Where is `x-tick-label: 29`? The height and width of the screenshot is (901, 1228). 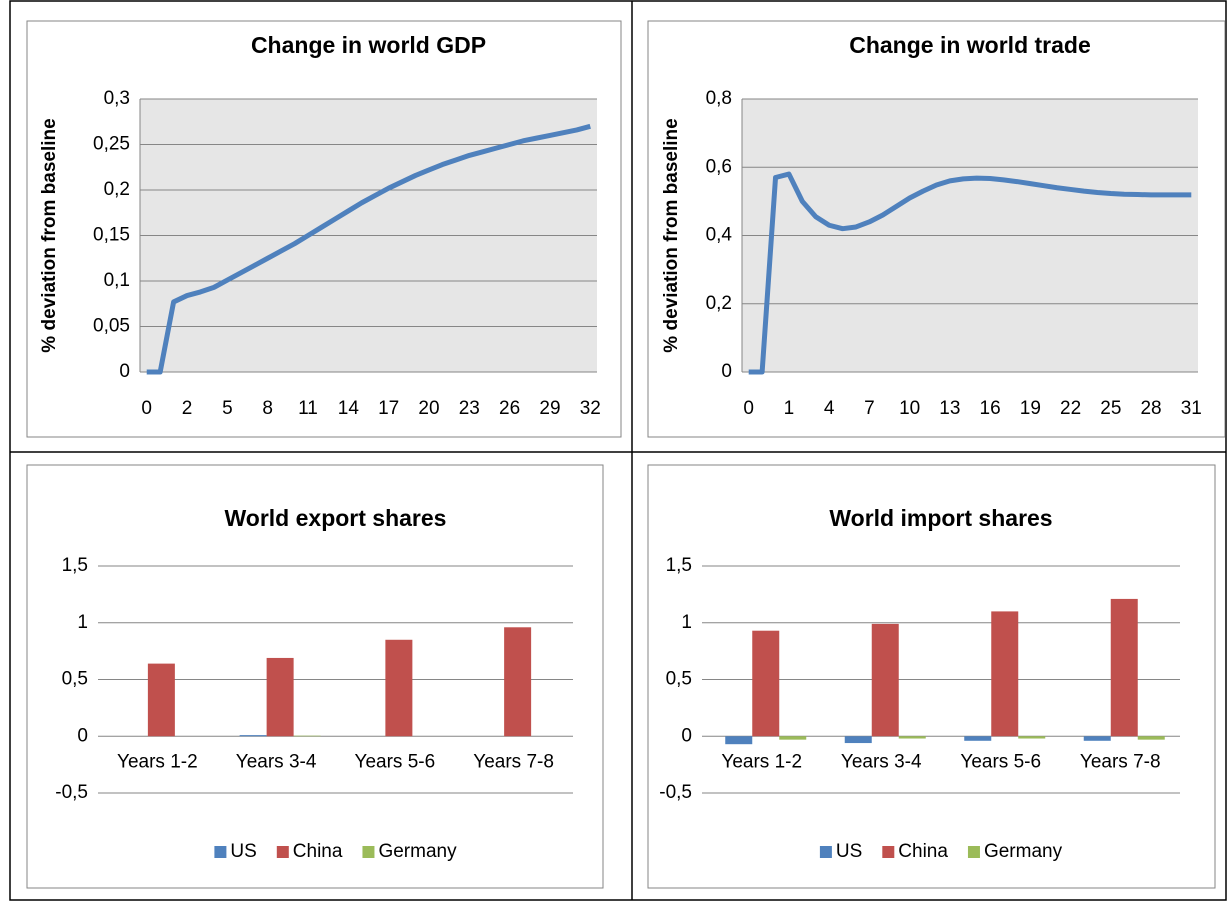
x-tick-label: 29 is located at coordinates (549, 408).